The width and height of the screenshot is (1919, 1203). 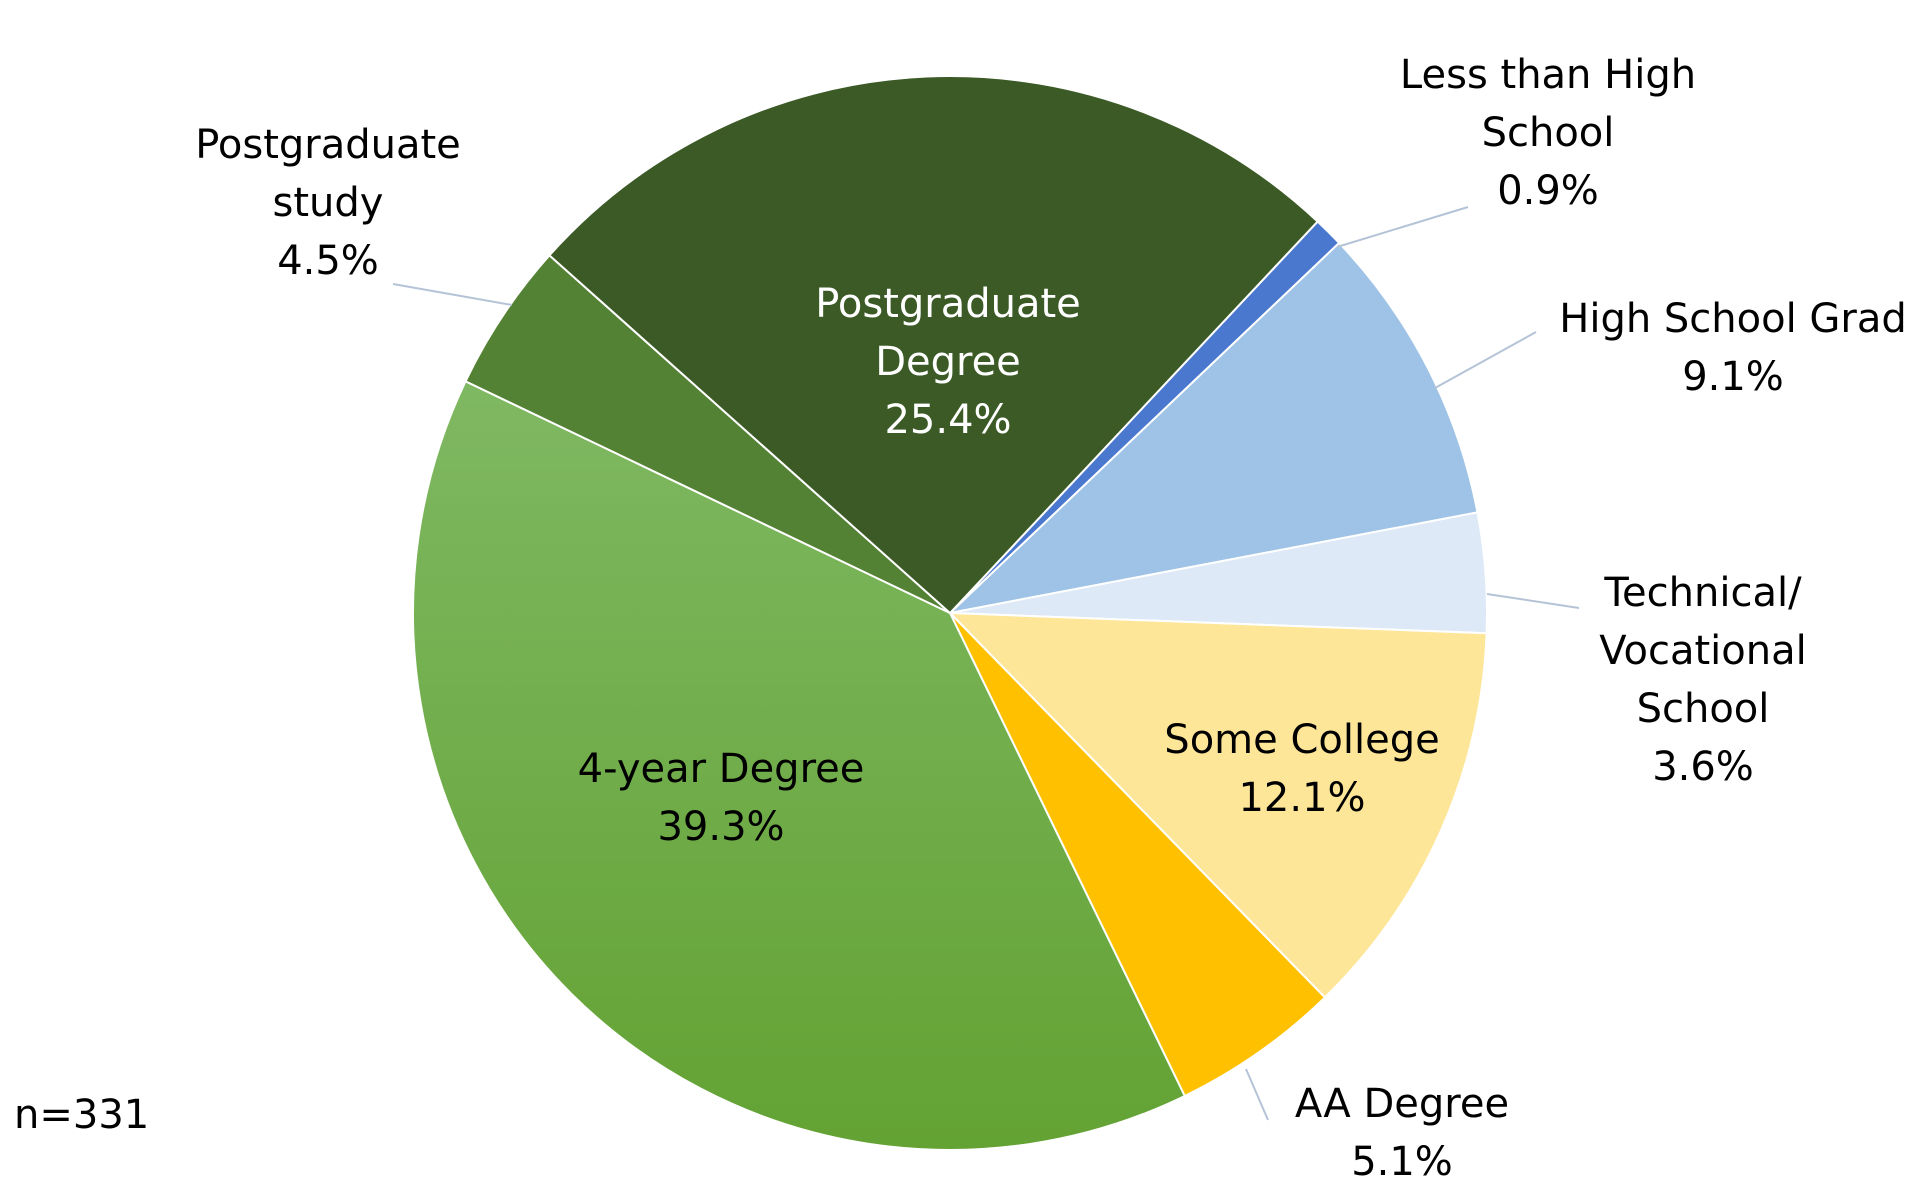 What do you see at coordinates (1485, 360) in the screenshot?
I see `leader-line-high-school-grad` at bounding box center [1485, 360].